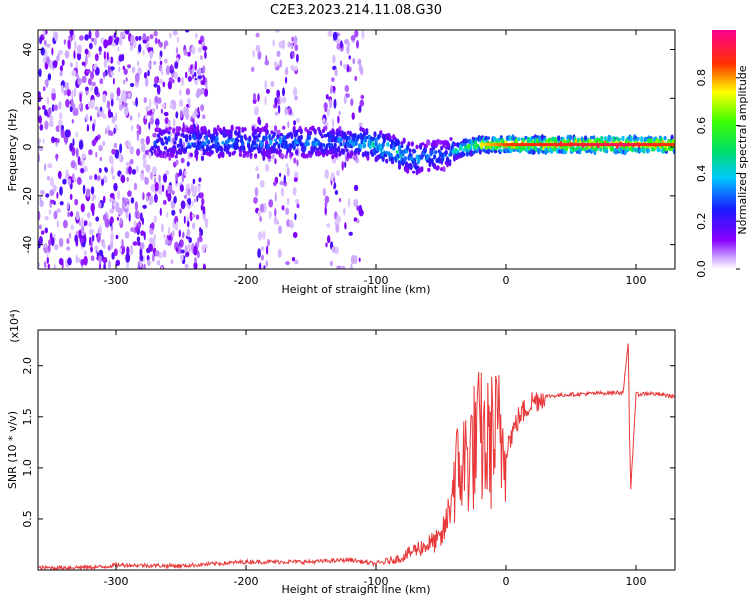 The height and width of the screenshot is (600, 750). I want to click on spectrogram-x-tick-label: 0, so click(506, 280).